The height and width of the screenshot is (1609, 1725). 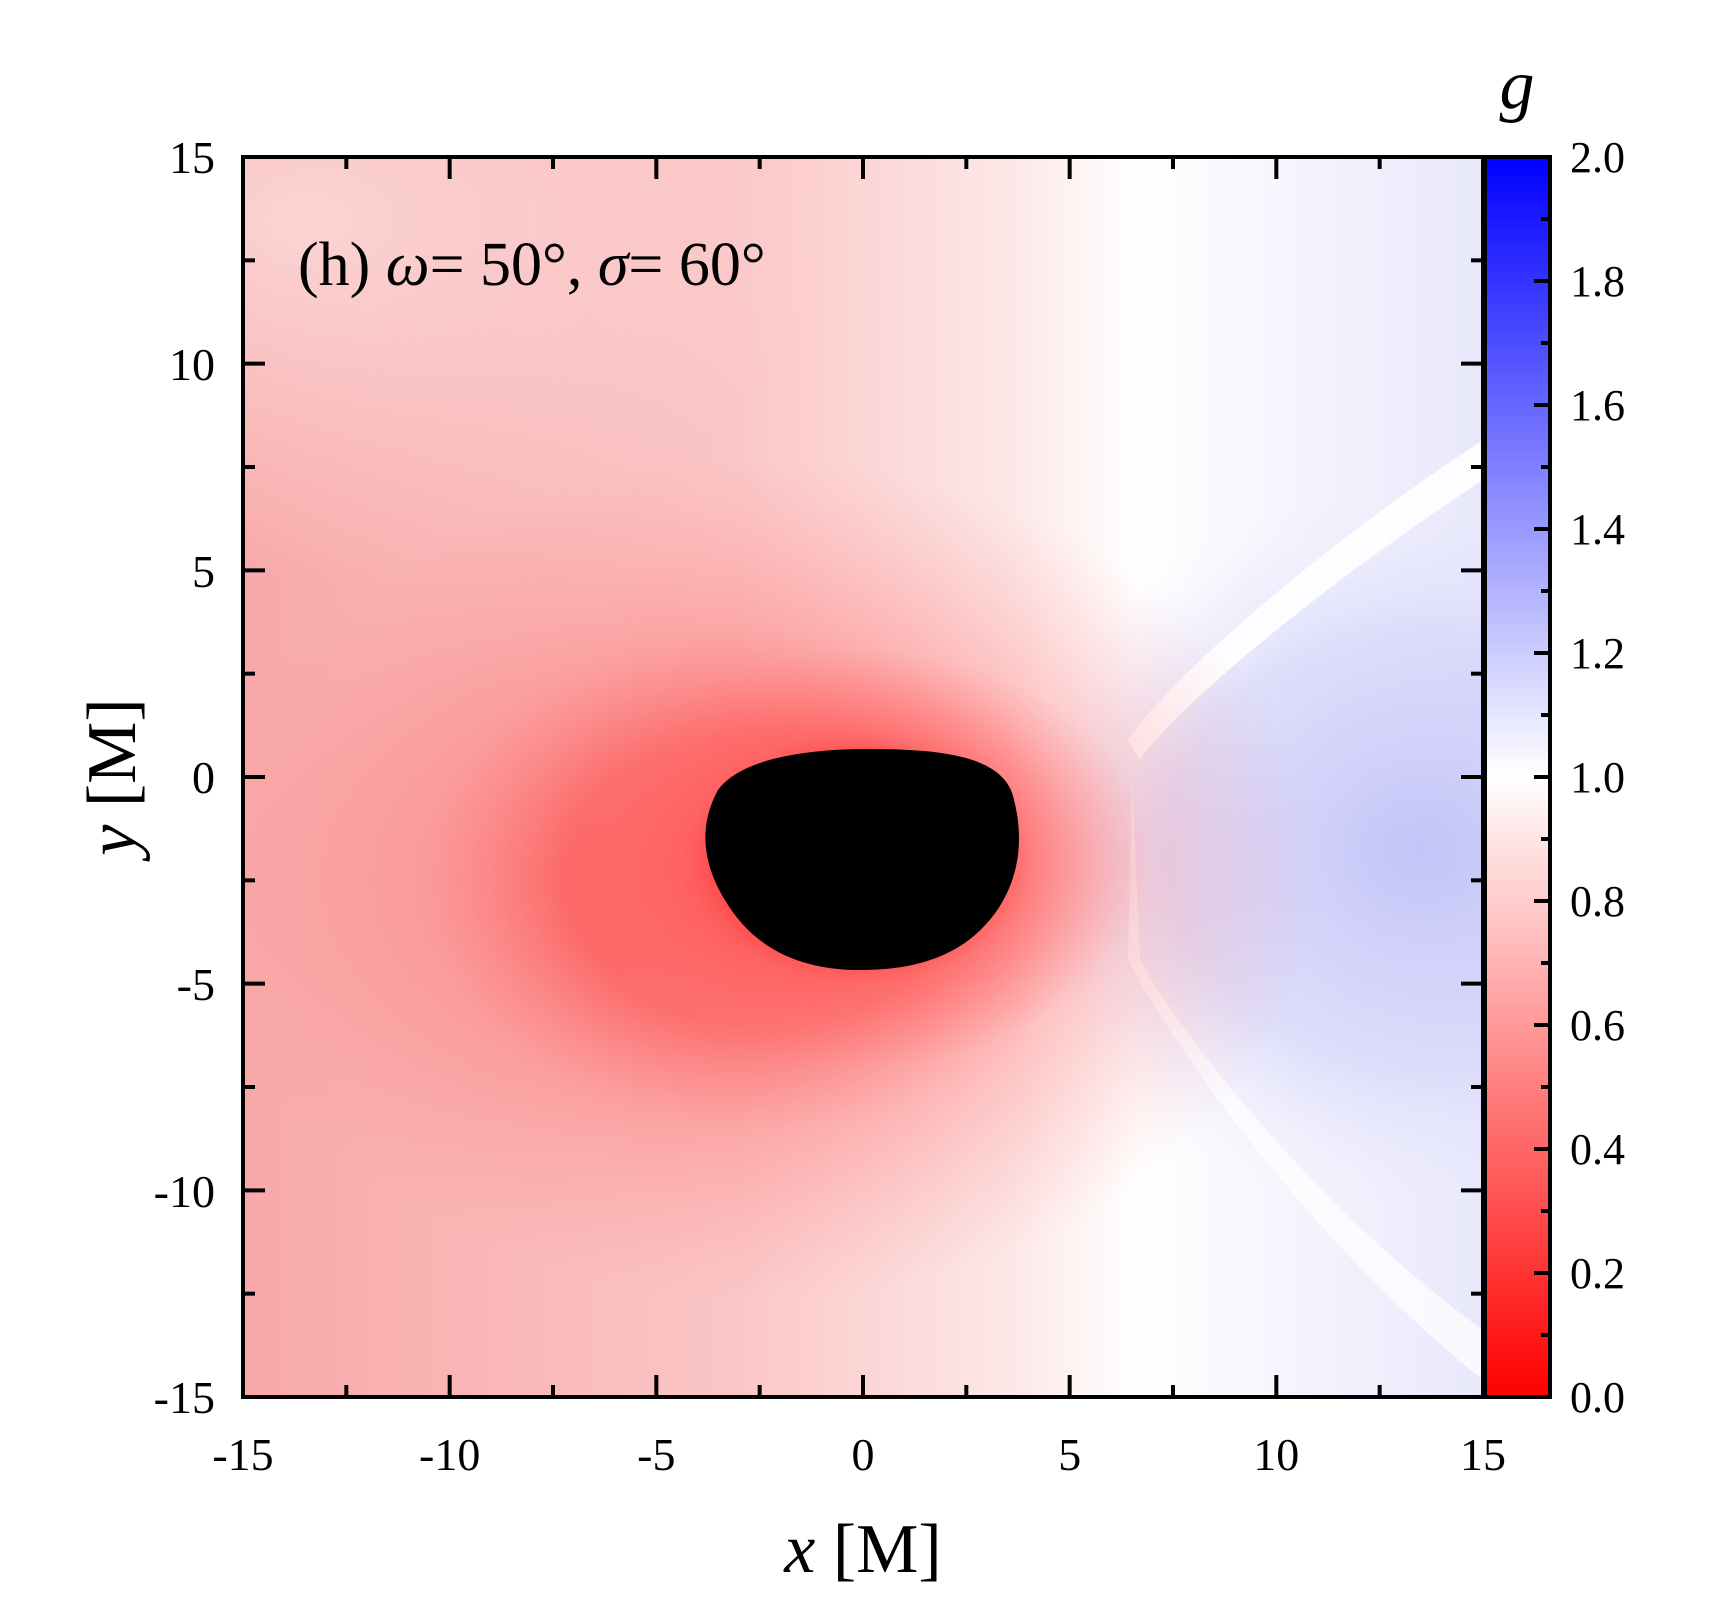 What do you see at coordinates (1597, 653) in the screenshot?
I see `colorbar-tick-label: 1.2` at bounding box center [1597, 653].